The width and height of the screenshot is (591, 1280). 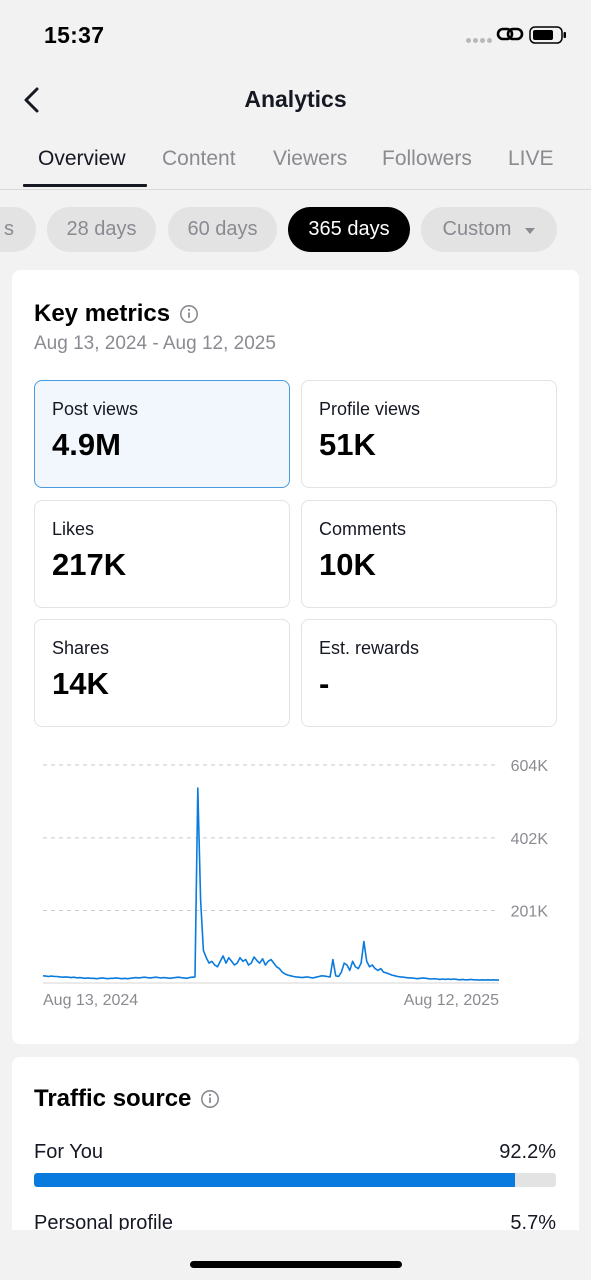 What do you see at coordinates (347, 564) in the screenshot?
I see `metric-value: 10K` at bounding box center [347, 564].